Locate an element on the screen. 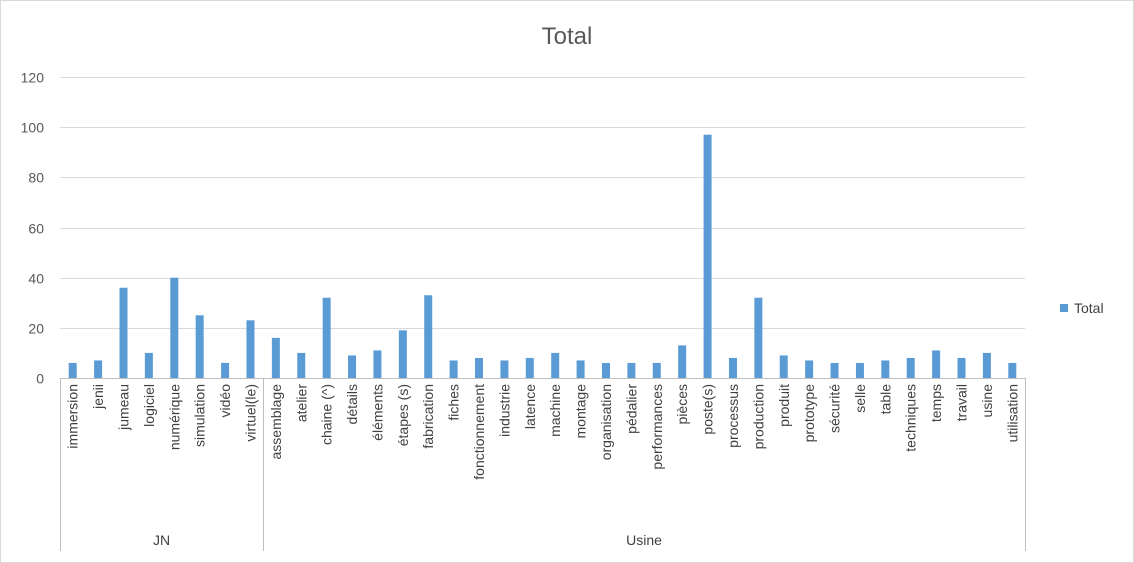 Image resolution: width=1134 pixels, height=563 pixels. y-tick-label: 60 is located at coordinates (36, 229).